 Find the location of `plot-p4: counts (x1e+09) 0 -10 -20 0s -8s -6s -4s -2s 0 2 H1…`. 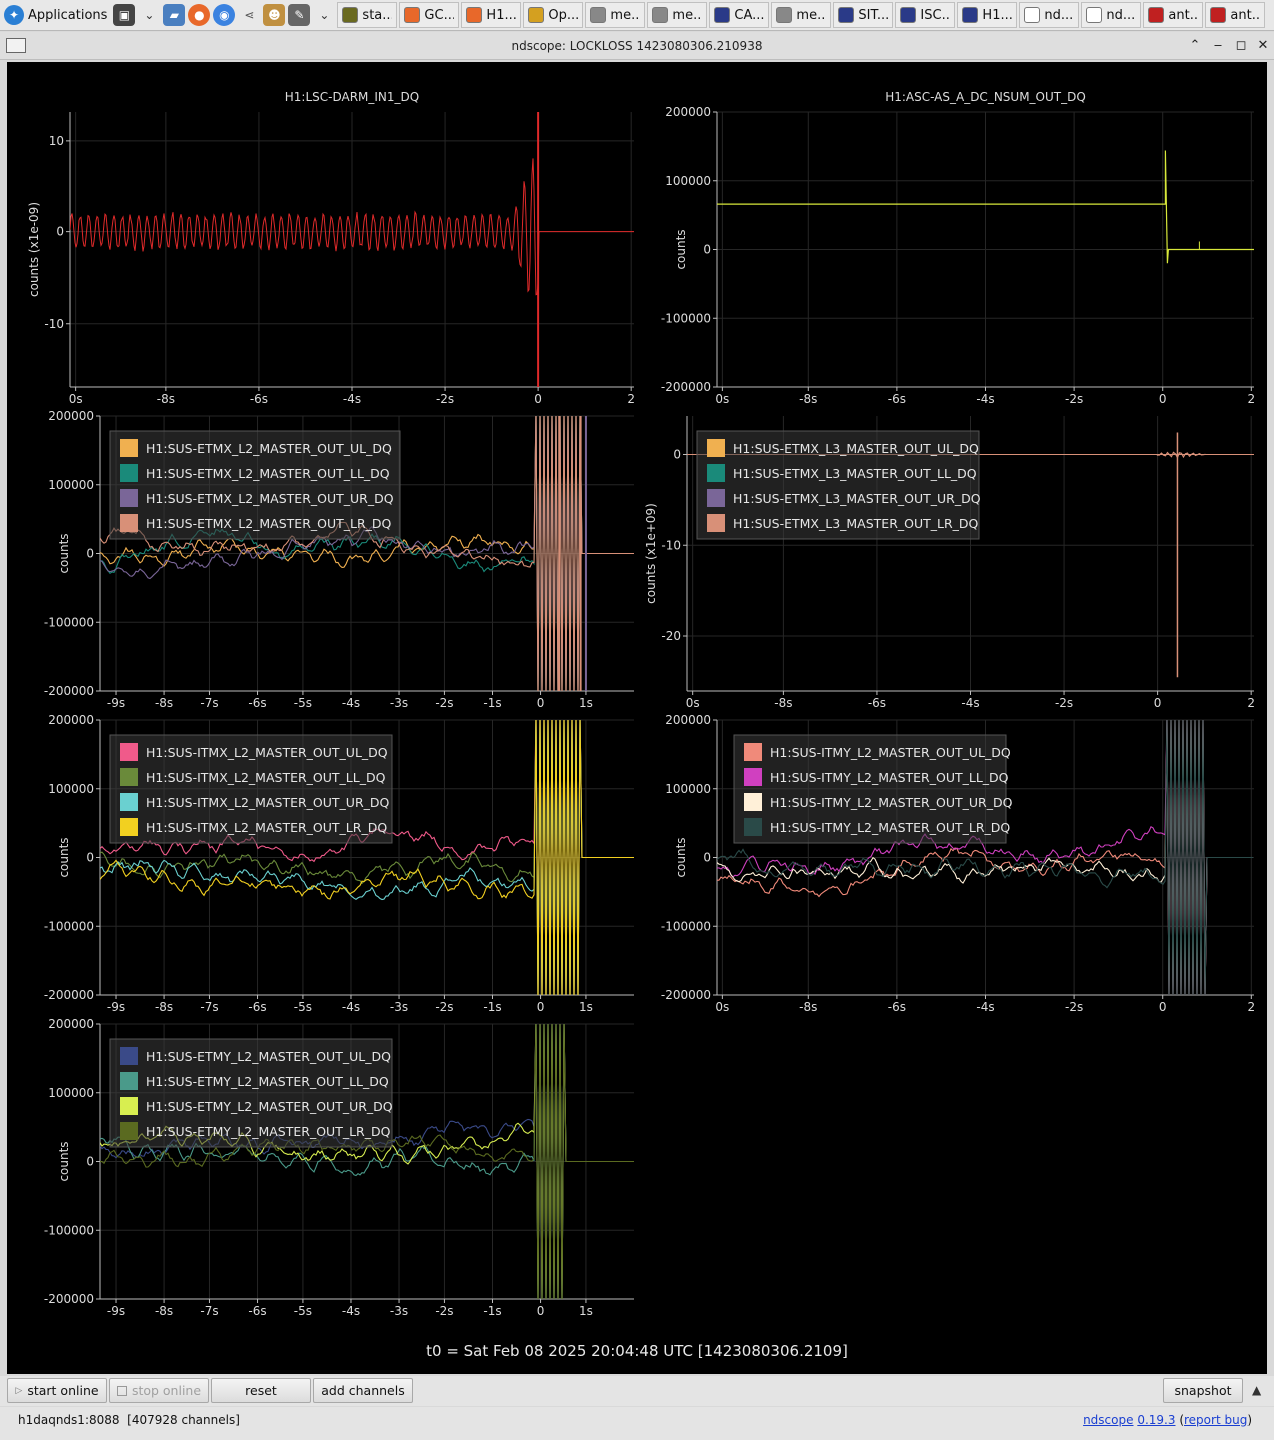

plot-p4: counts (x1e+09) 0 -10 -20 0s -8s -6s -4s -2s 0 2 H1… is located at coordinates (949, 563).